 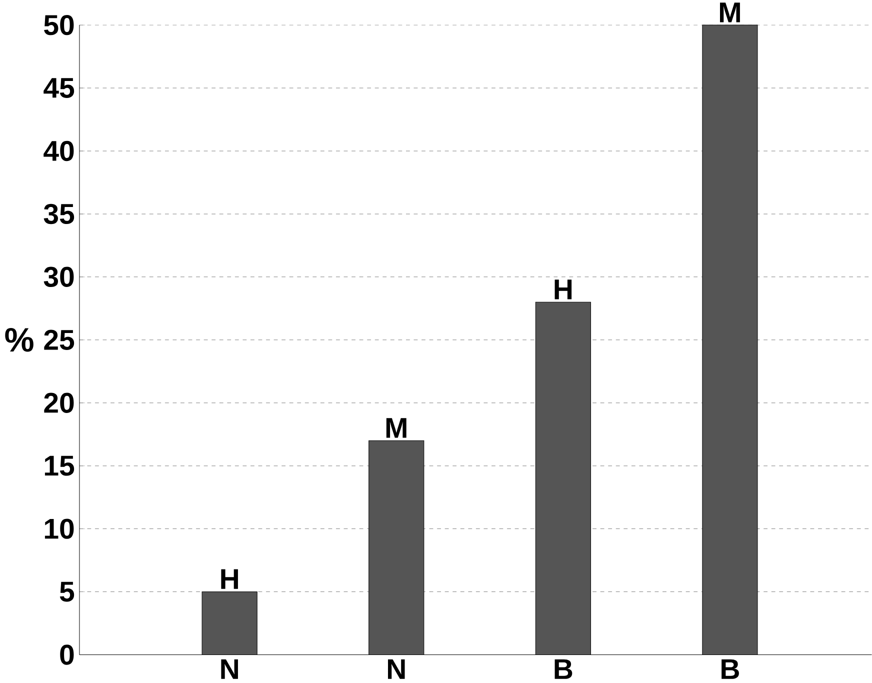 What do you see at coordinates (59, 466) in the screenshot?
I see `y-tick-label: 15` at bounding box center [59, 466].